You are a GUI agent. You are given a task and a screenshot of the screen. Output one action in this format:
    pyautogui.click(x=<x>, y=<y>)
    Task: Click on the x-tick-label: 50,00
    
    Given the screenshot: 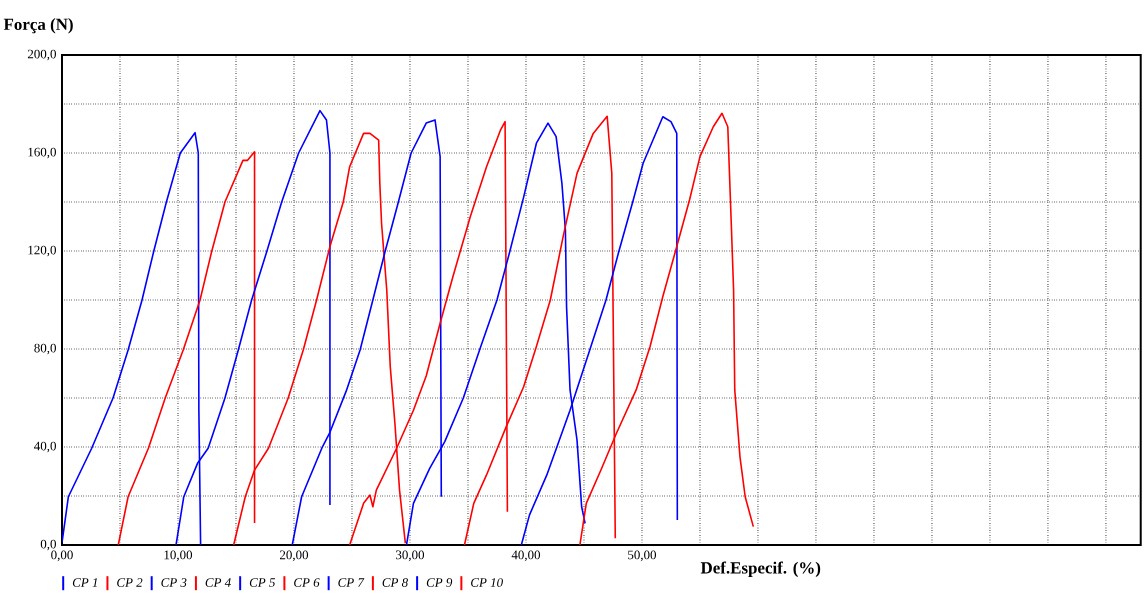 What is the action you would take?
    pyautogui.click(x=642, y=556)
    